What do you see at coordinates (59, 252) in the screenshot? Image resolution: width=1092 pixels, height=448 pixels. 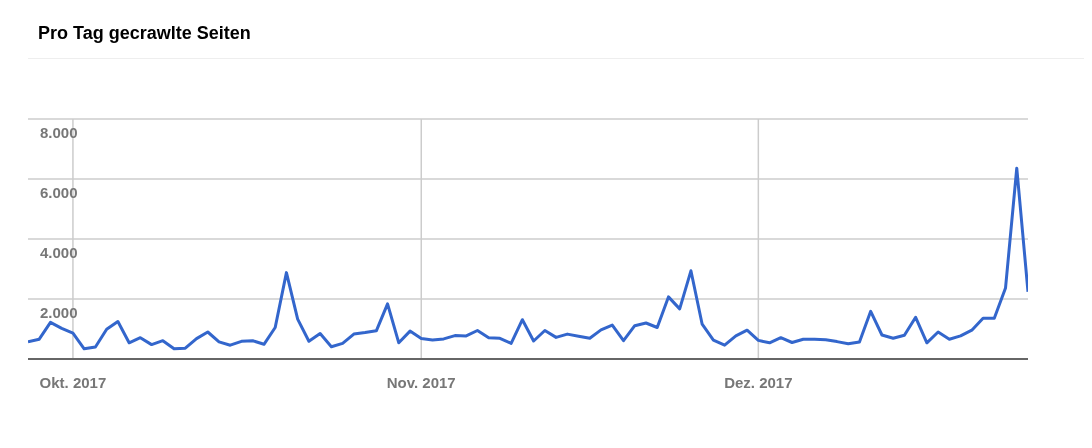 I see `y-tick-label: 4.000` at bounding box center [59, 252].